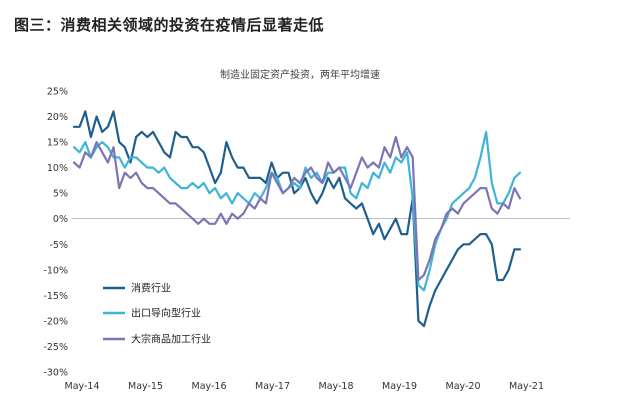 This screenshot has height=407, width=618. Describe the element at coordinates (55, 233) in the screenshot. I see `y-axis: 25% 20% 15% 10% 5% 0% -5% -10% -15% -20% -25% -30%` at that location.